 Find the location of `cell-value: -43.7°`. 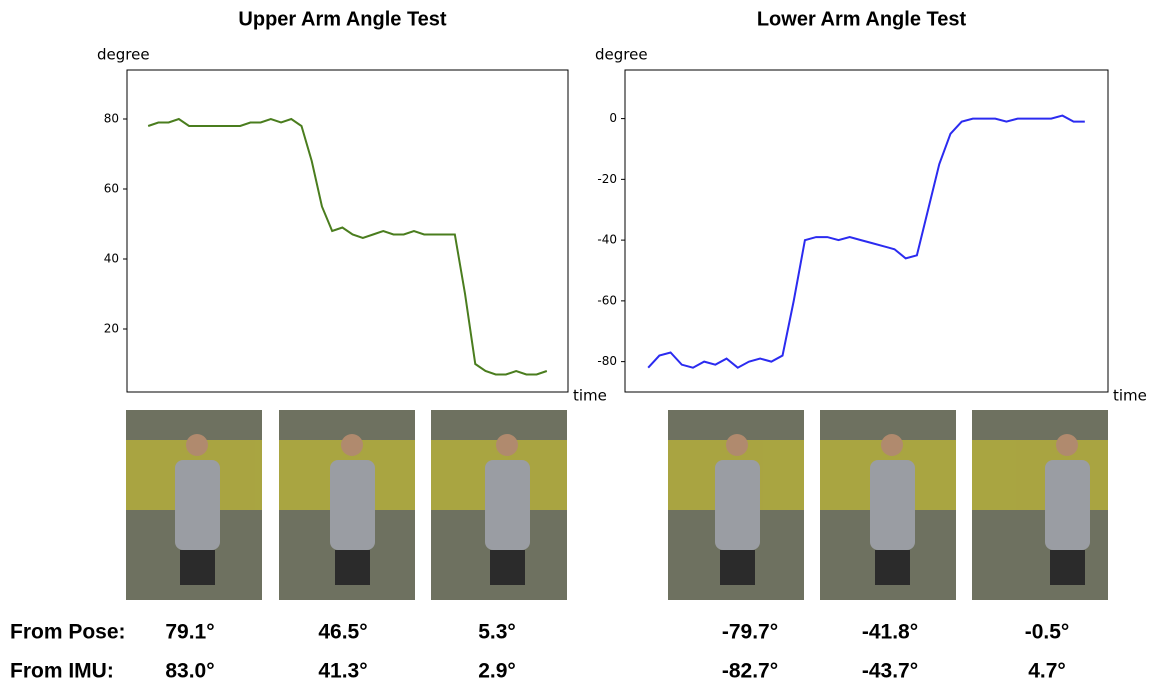

cell-value: -43.7° is located at coordinates (890, 671).